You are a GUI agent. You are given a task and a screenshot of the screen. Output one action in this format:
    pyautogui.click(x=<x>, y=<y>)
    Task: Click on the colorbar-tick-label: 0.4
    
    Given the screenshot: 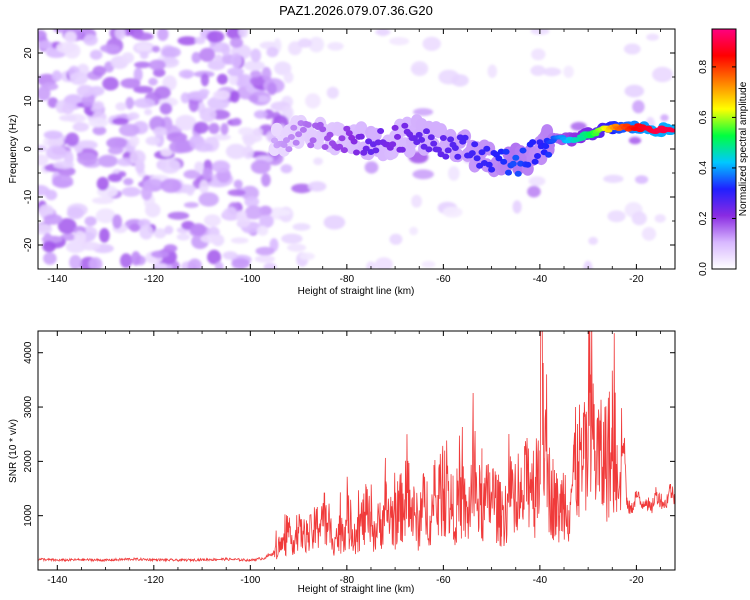 What is the action you would take?
    pyautogui.click(x=703, y=168)
    